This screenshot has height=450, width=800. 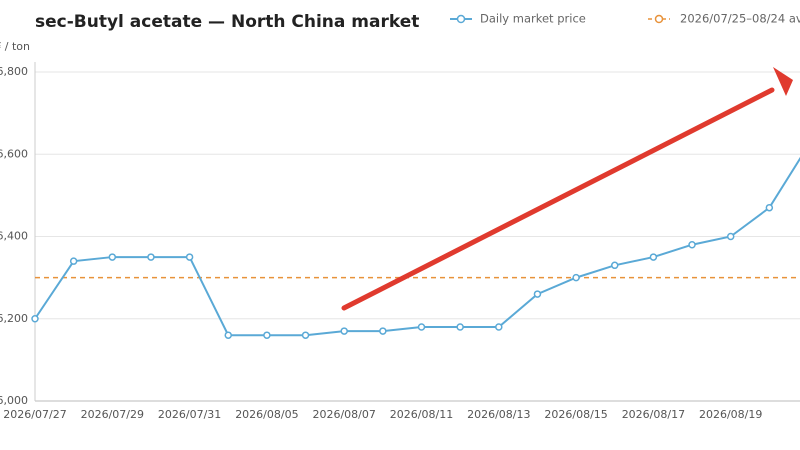 I want to click on x-tick-label: 2026/08/07, so click(x=343, y=414).